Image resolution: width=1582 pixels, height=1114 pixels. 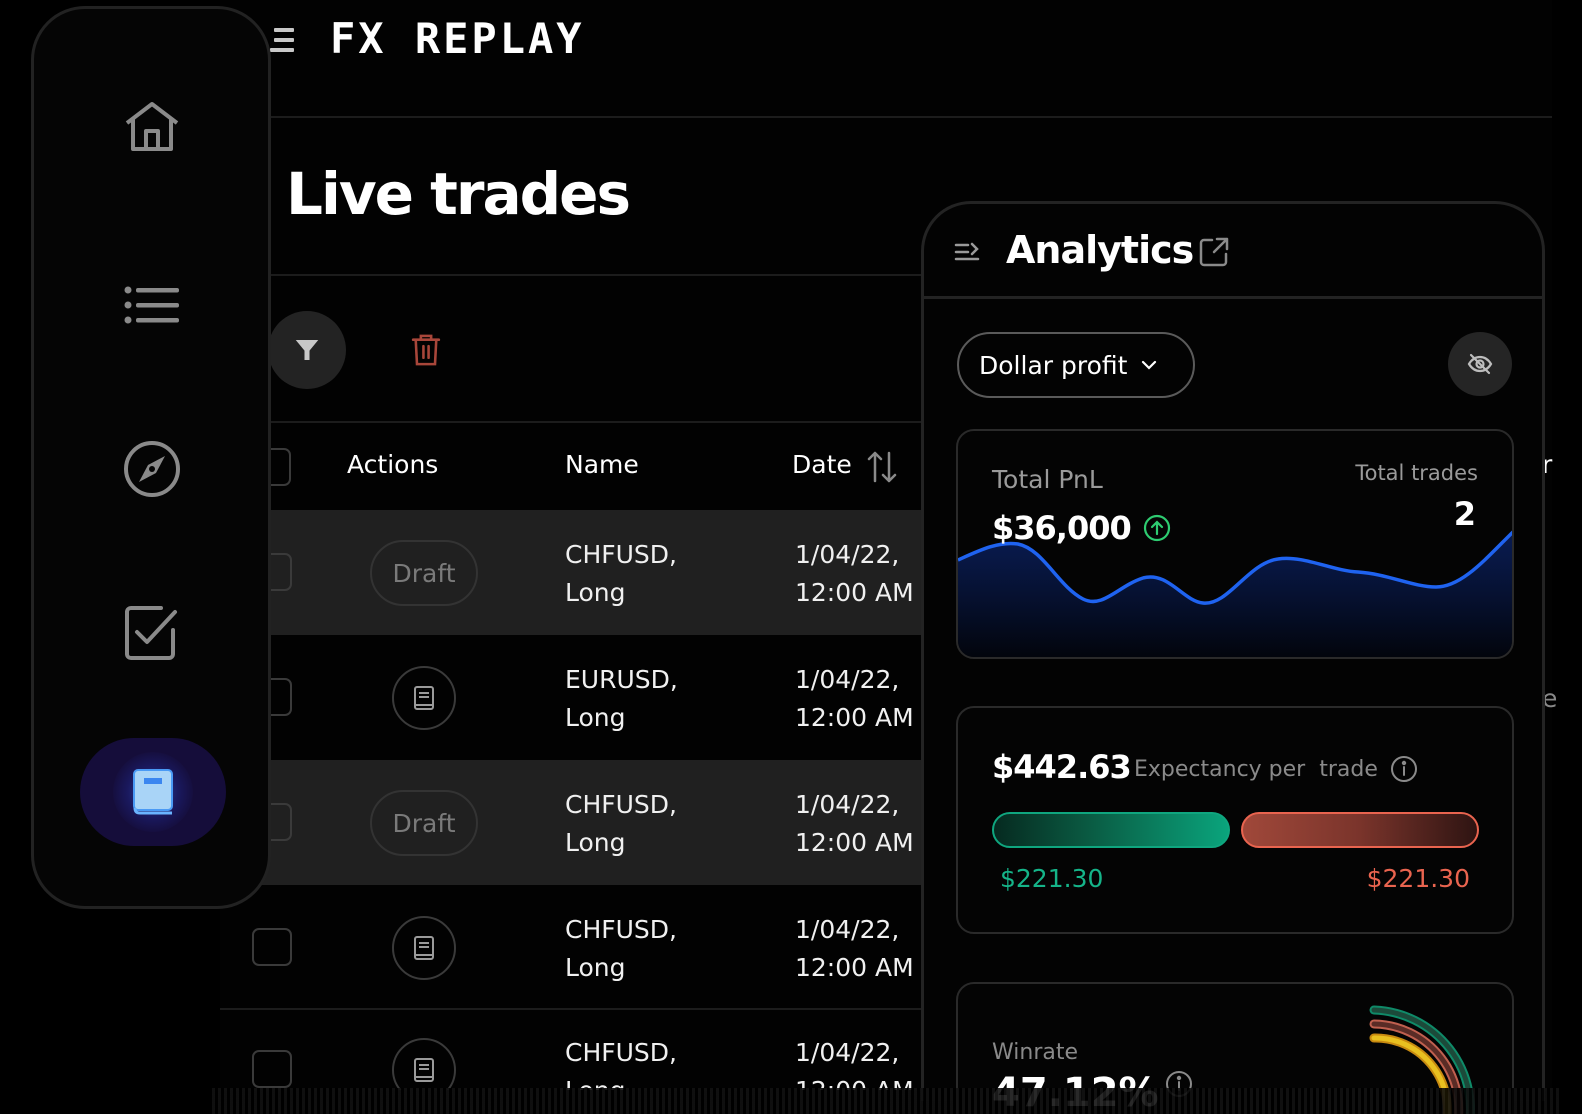 I want to click on bottom-edge, so click(x=887, y=1101).